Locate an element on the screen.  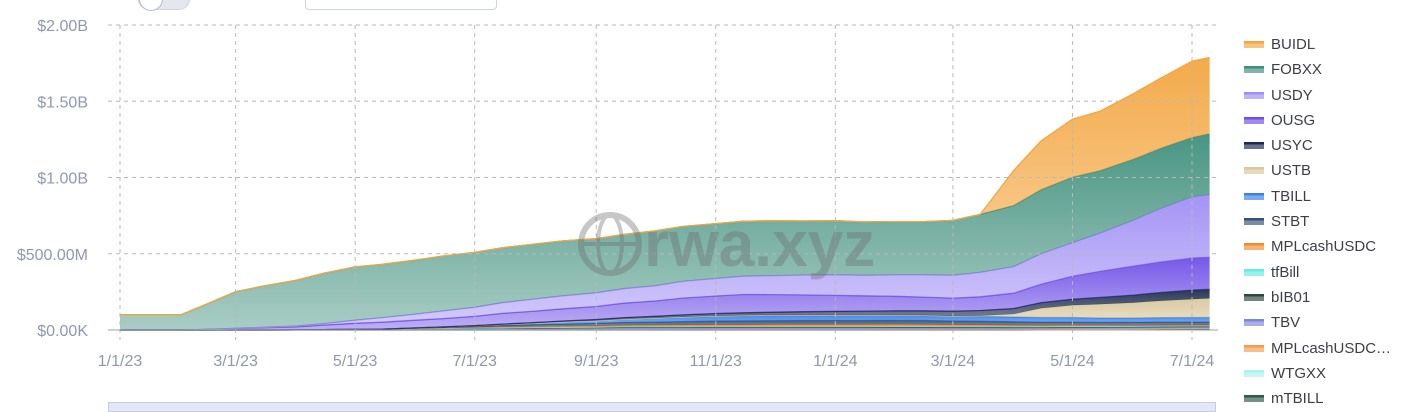
legend-item: TBILL is located at coordinates (1324, 196).